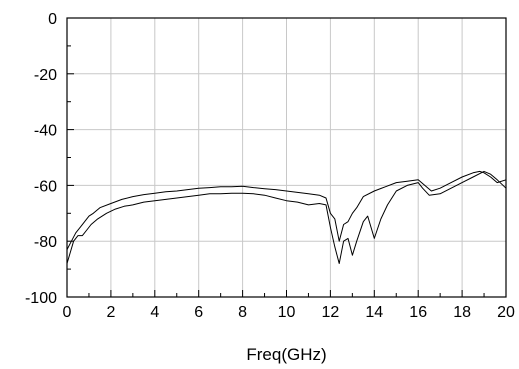 This screenshot has height=369, width=519. I want to click on y-tick-label: -60, so click(45, 186).